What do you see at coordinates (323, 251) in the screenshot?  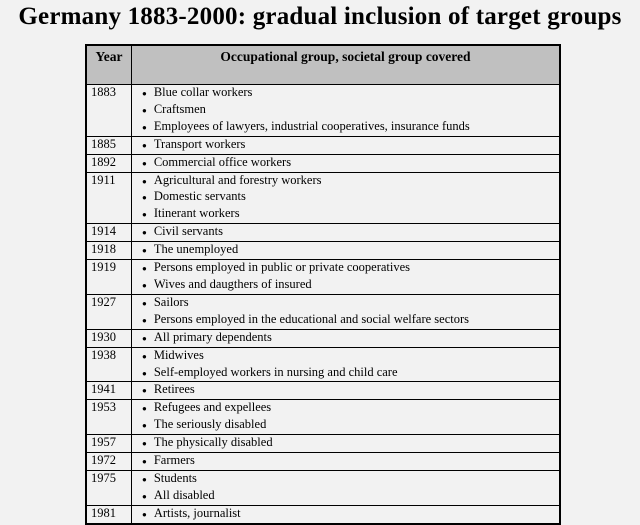 I see `table-row: 1918 ● The unemployed` at bounding box center [323, 251].